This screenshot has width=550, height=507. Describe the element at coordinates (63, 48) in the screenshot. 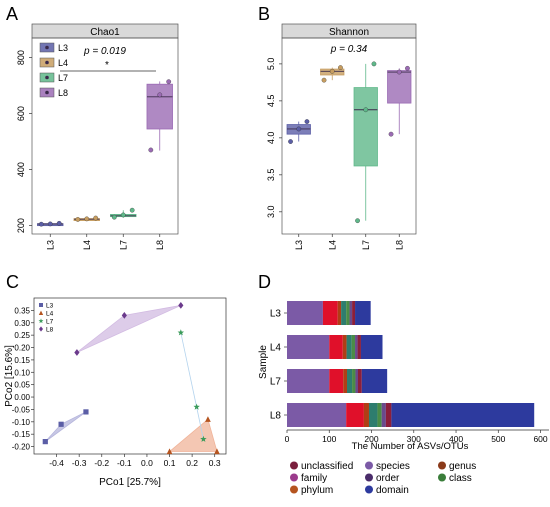

I see `panel-a-legend-label: L3` at that location.